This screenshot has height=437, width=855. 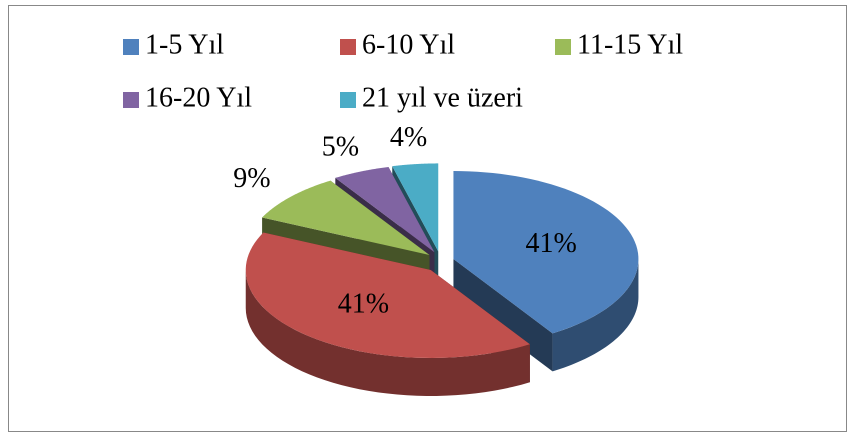 I want to click on legend-label: 11-15 Yıl, so click(x=630, y=44).